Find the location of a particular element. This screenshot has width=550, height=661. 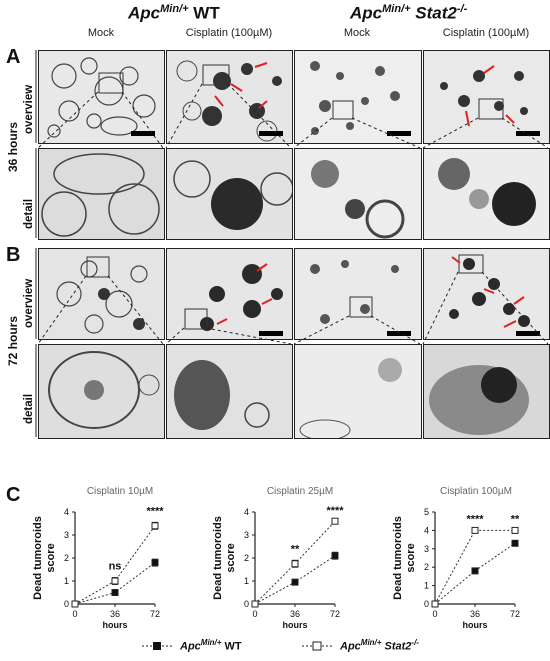

micrograph-b-overview-stat2-mock is located at coordinates (358, 294).